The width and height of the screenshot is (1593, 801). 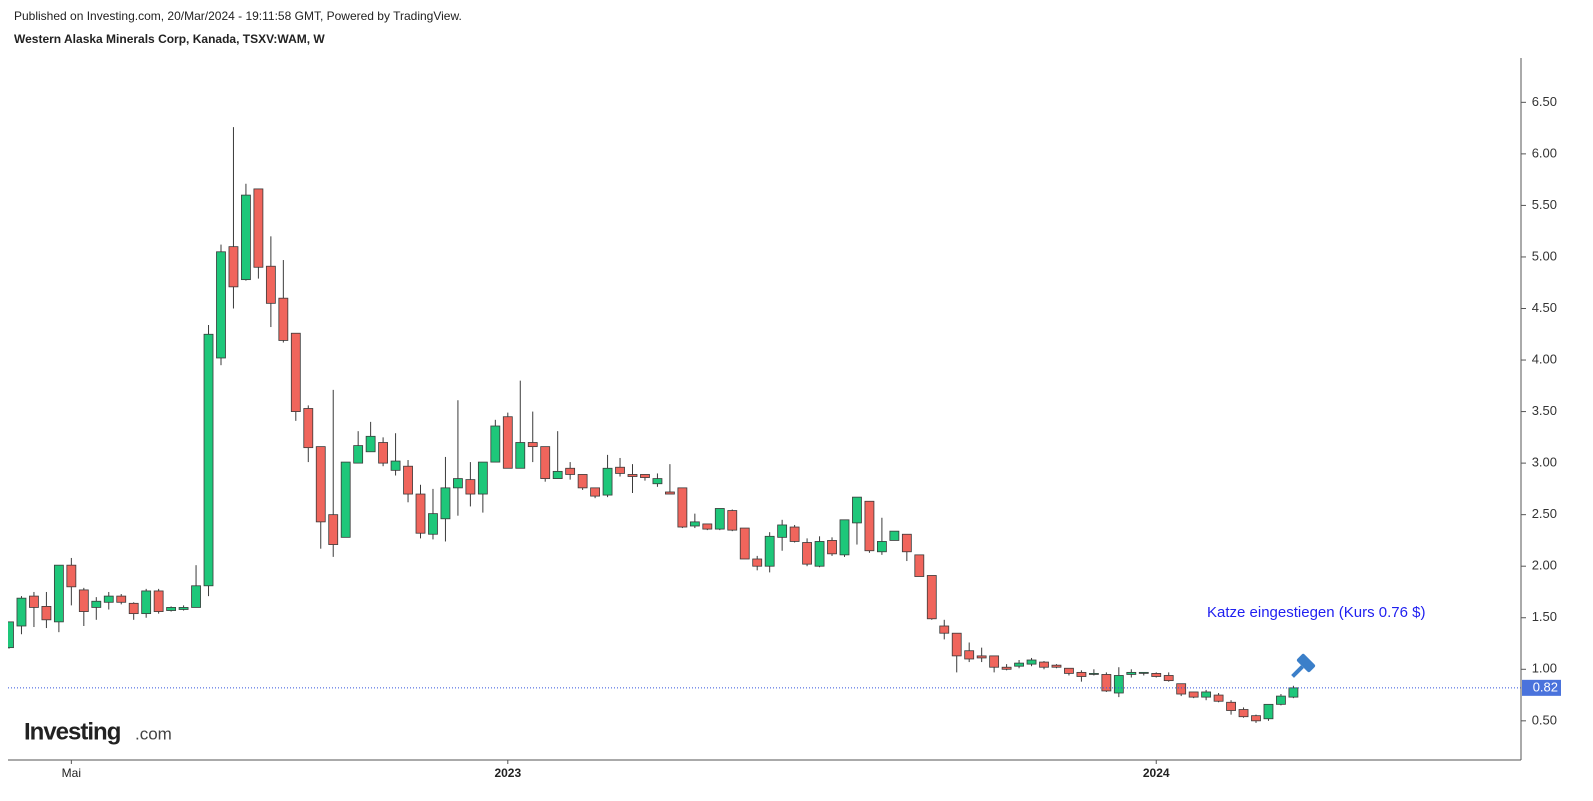 I want to click on last-price-box, so click(x=1541, y=687).